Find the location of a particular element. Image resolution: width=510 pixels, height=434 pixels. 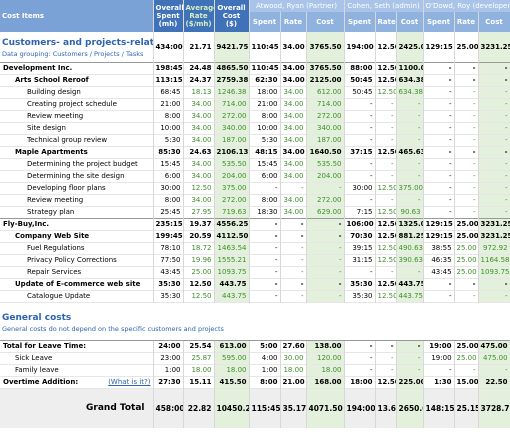

row-label: Repair Services is located at coordinates (77, 272).